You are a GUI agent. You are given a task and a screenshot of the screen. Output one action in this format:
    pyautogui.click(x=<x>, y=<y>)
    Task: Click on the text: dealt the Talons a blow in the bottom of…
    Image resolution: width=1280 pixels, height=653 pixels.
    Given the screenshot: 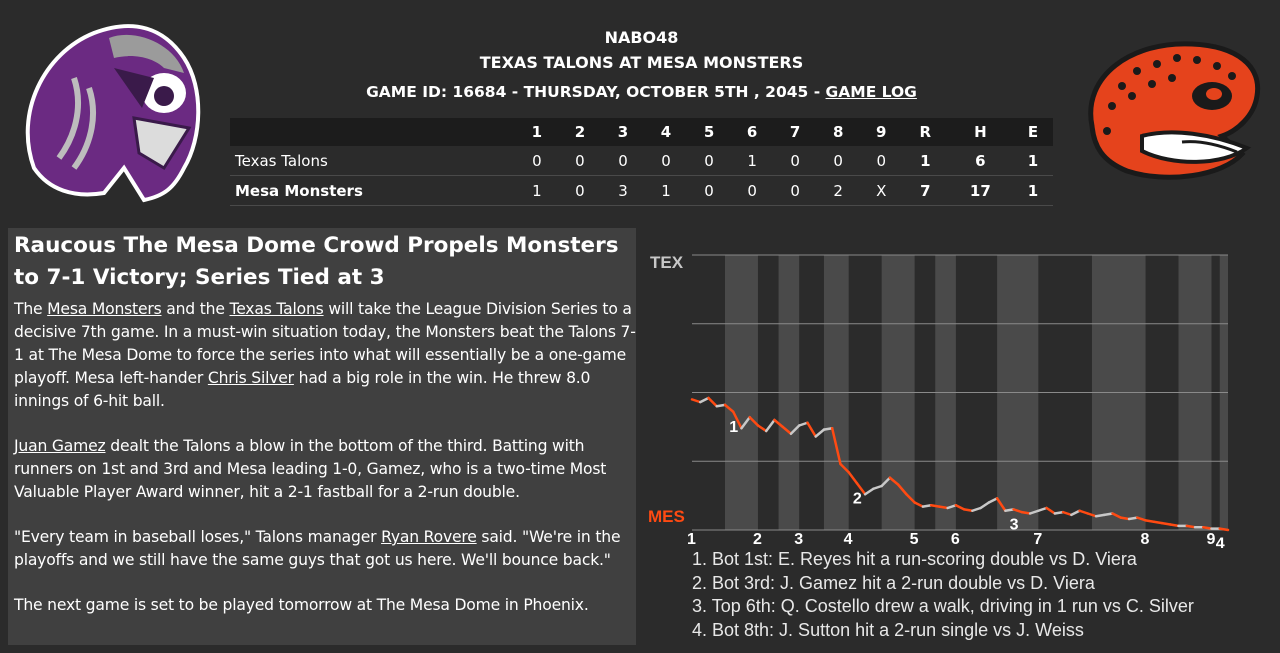 What is the action you would take?
    pyautogui.click(x=310, y=469)
    